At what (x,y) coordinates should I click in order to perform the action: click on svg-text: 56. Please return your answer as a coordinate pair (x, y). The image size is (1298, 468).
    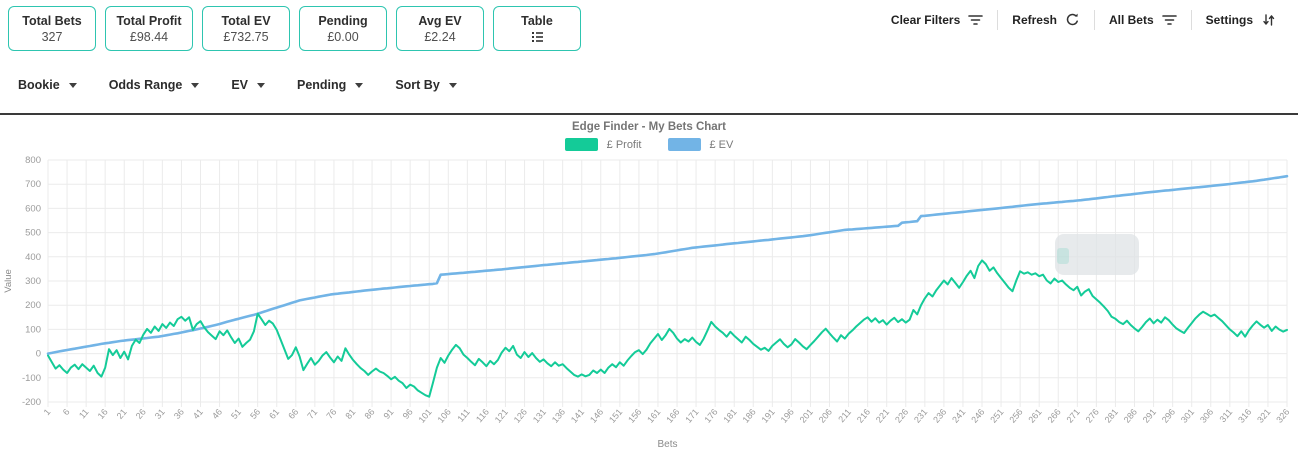
    Looking at the image, I should click on (255, 414).